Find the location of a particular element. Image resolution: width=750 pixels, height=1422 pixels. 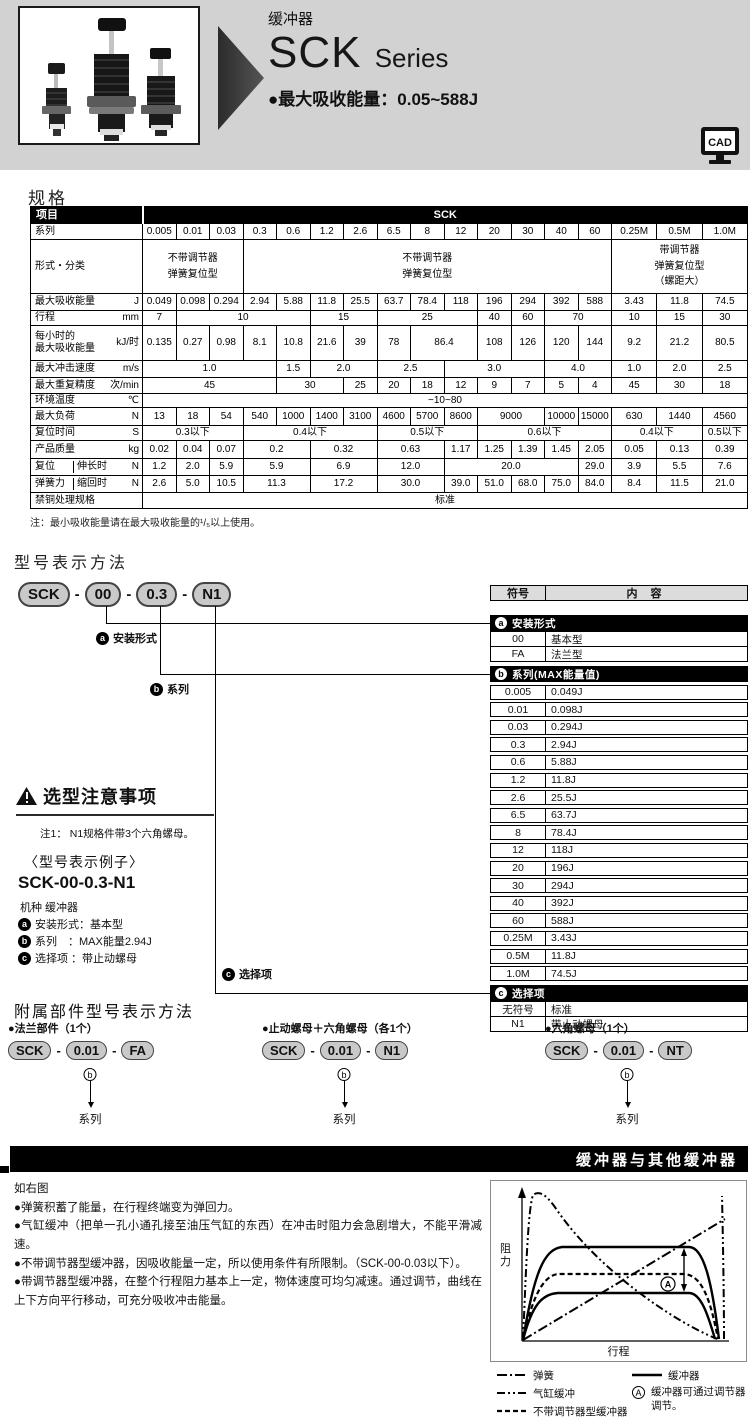

spec-row-label: 最大负荷 N is located at coordinates (86, 416).